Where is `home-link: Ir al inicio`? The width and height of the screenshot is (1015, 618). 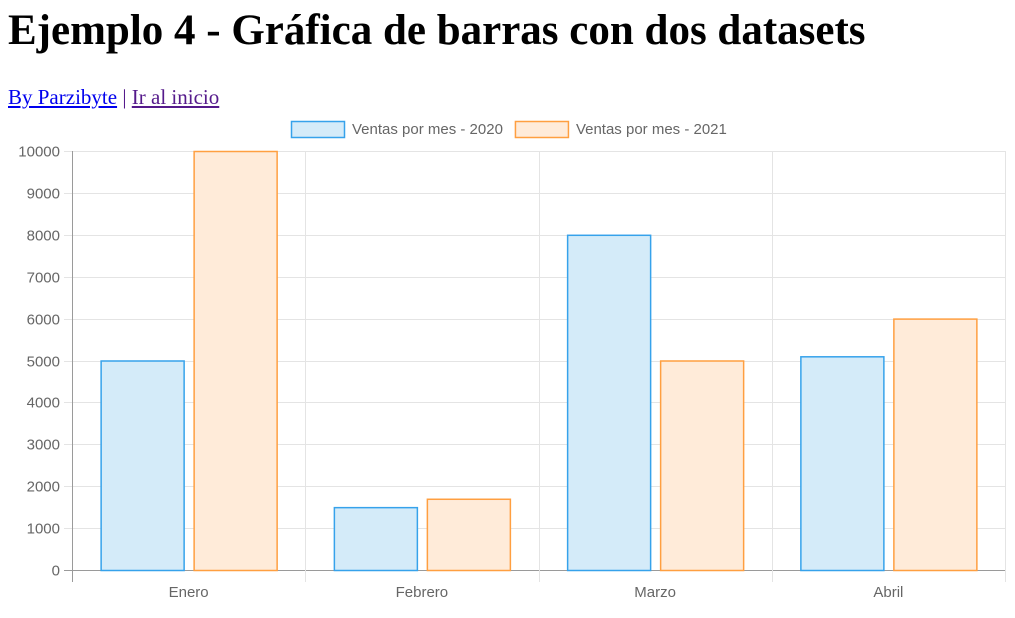 home-link: Ir al inicio is located at coordinates (175, 97).